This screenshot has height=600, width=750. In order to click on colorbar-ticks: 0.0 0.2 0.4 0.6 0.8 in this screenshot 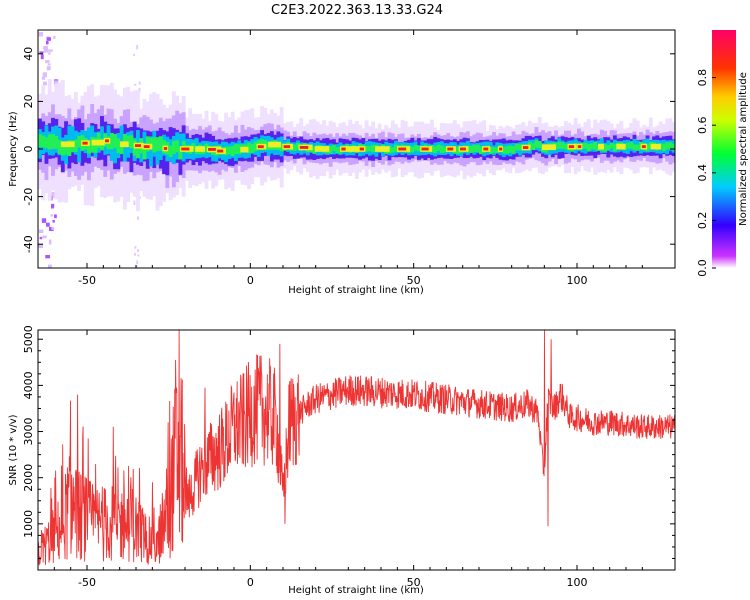, I will do `click(706, 173)`.